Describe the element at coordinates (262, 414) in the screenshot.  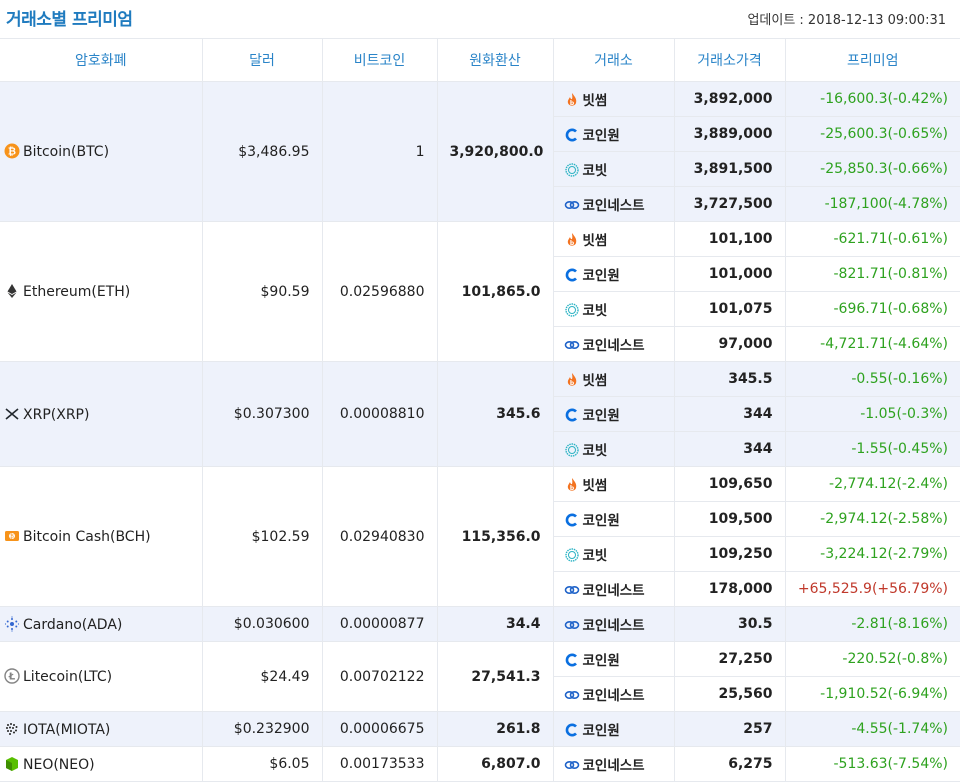
I see `usd-price: $0.307300` at that location.